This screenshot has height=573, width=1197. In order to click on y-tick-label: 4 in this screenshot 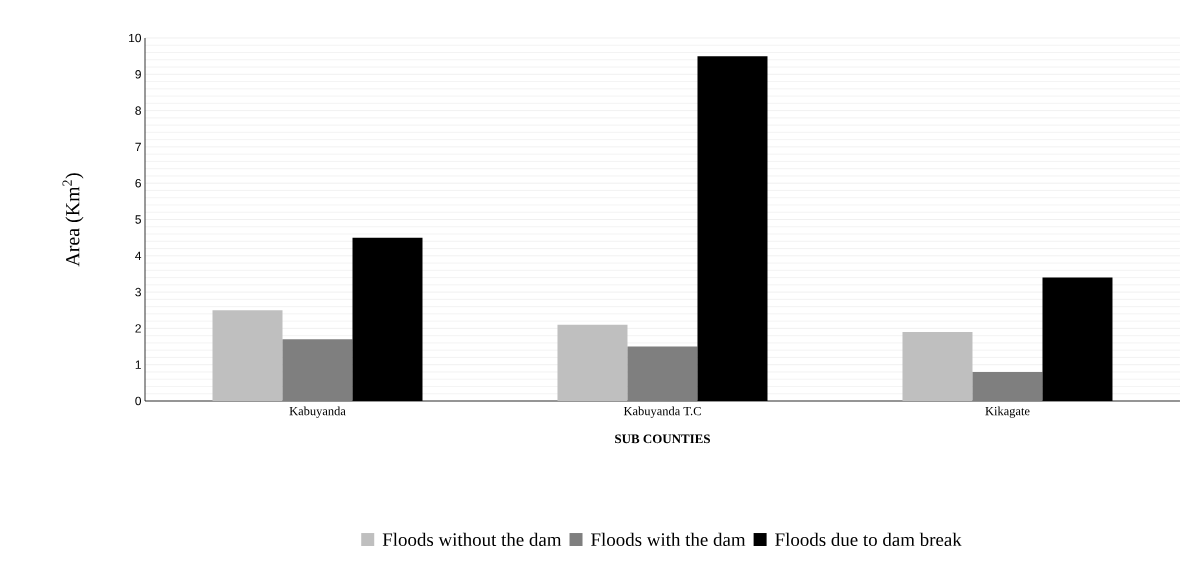, I will do `click(138, 255)`.